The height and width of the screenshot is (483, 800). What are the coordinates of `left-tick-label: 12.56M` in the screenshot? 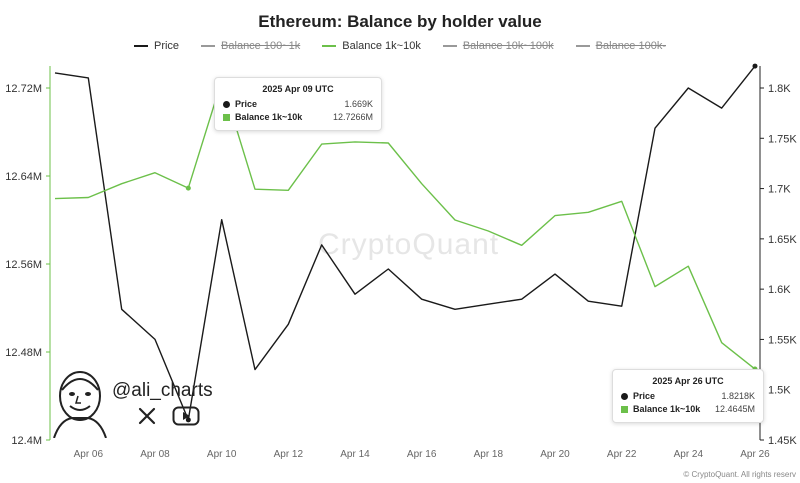 It's located at (23, 265).